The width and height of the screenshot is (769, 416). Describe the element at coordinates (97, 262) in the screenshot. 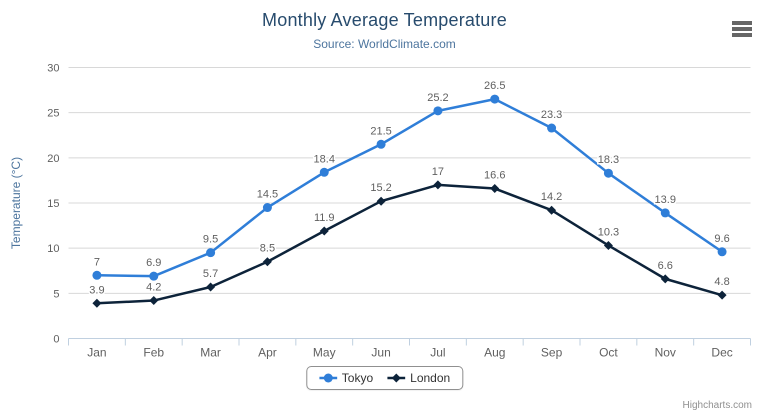

I see `data-label: 7` at that location.